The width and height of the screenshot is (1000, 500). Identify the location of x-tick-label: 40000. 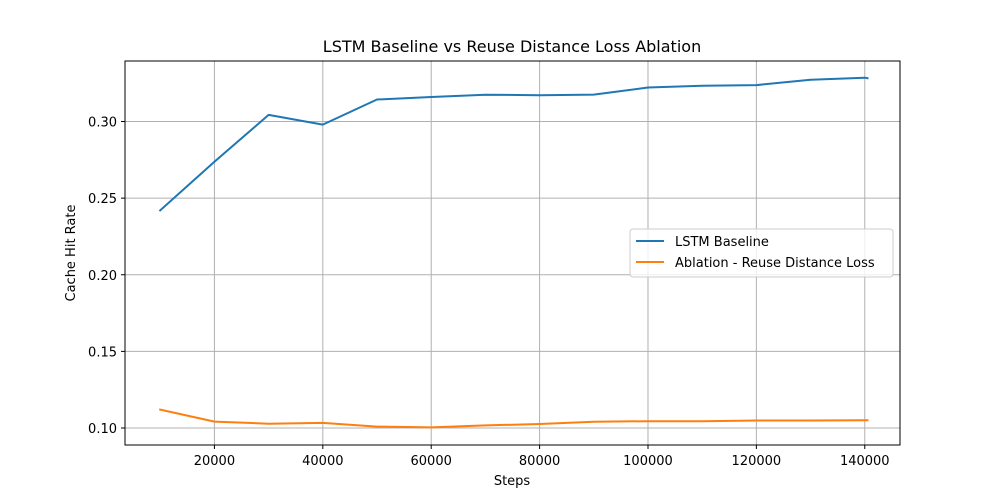
(322, 461).